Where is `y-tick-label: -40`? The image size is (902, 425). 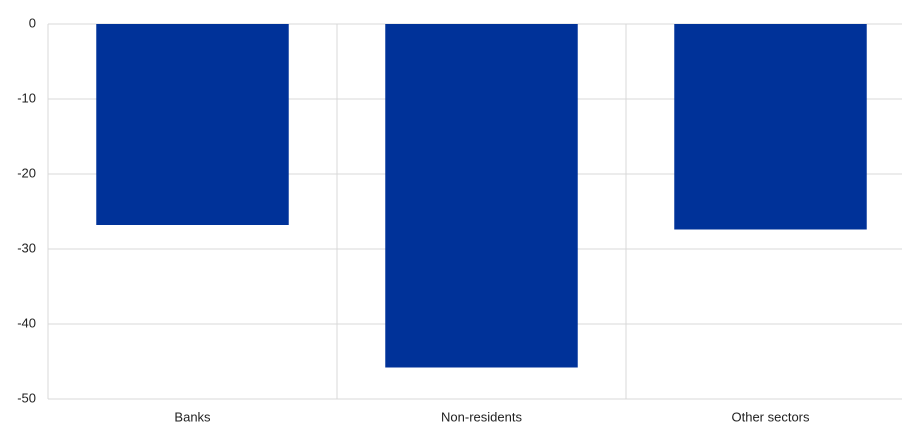
y-tick-label: -40 is located at coordinates (26, 322).